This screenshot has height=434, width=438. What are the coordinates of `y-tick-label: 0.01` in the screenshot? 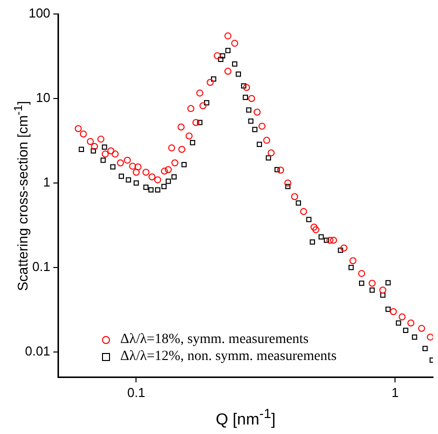 It's located at (37, 351).